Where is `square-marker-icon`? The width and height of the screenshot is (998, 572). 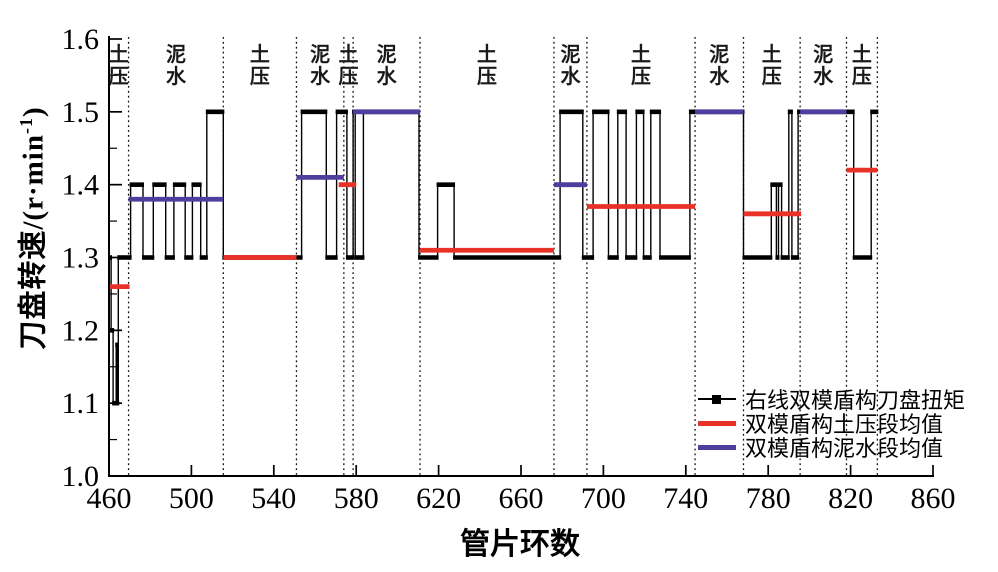
square-marker-icon is located at coordinates (716, 399).